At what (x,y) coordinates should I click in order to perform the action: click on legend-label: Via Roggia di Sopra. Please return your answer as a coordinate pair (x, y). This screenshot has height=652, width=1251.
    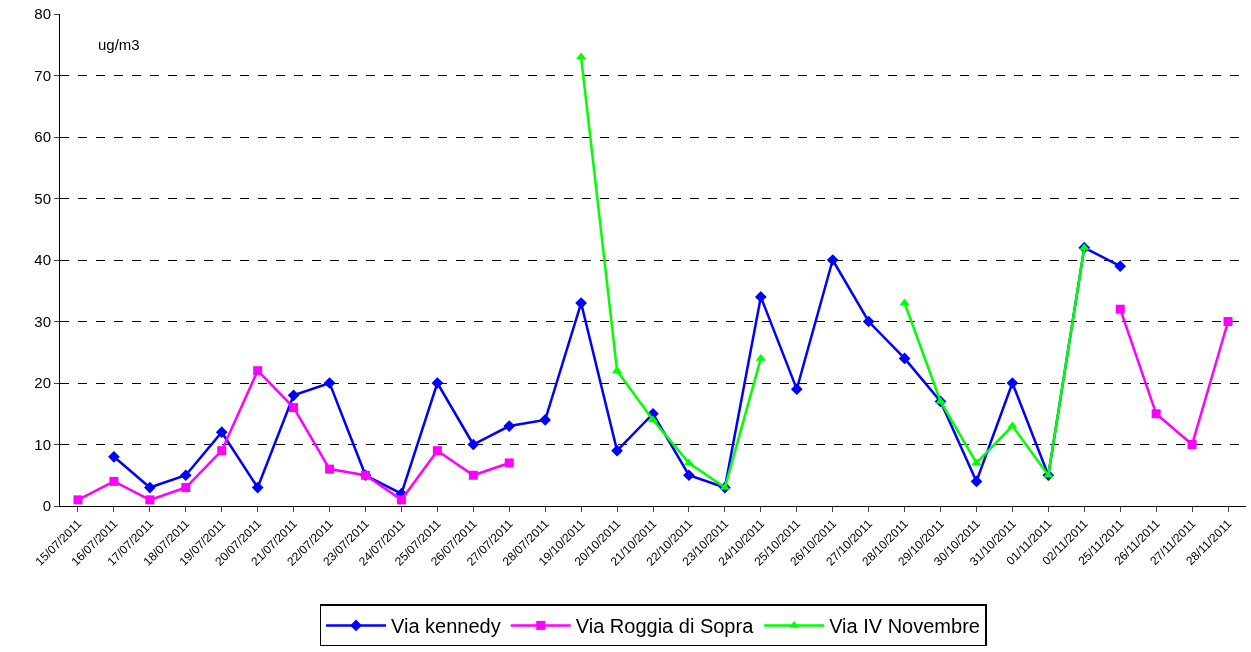
    Looking at the image, I should click on (665, 626).